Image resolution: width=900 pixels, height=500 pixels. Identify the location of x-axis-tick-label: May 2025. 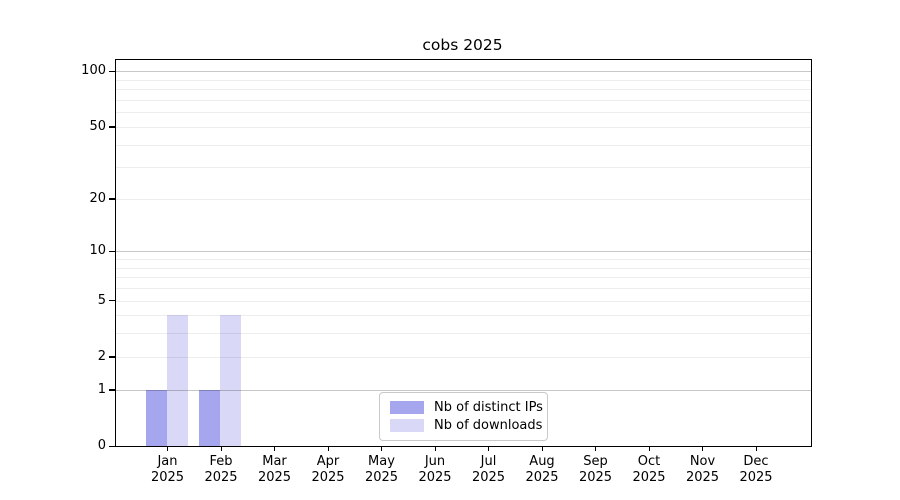
(382, 469).